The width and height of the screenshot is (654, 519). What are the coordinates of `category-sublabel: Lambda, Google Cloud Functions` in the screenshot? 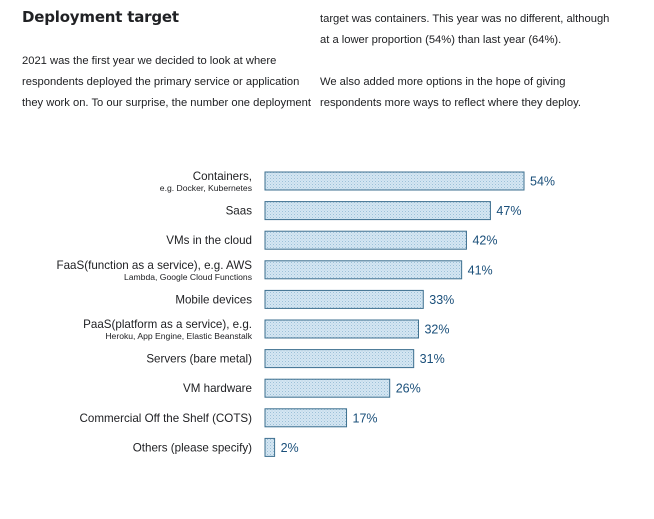 It's located at (188, 277).